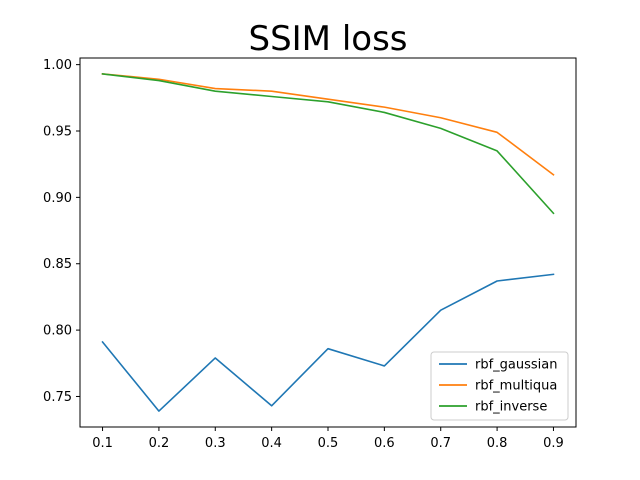 The height and width of the screenshot is (480, 640). Describe the element at coordinates (516, 365) in the screenshot. I see `legend-label-rbf_gaussian: rbf_gaussian` at that location.